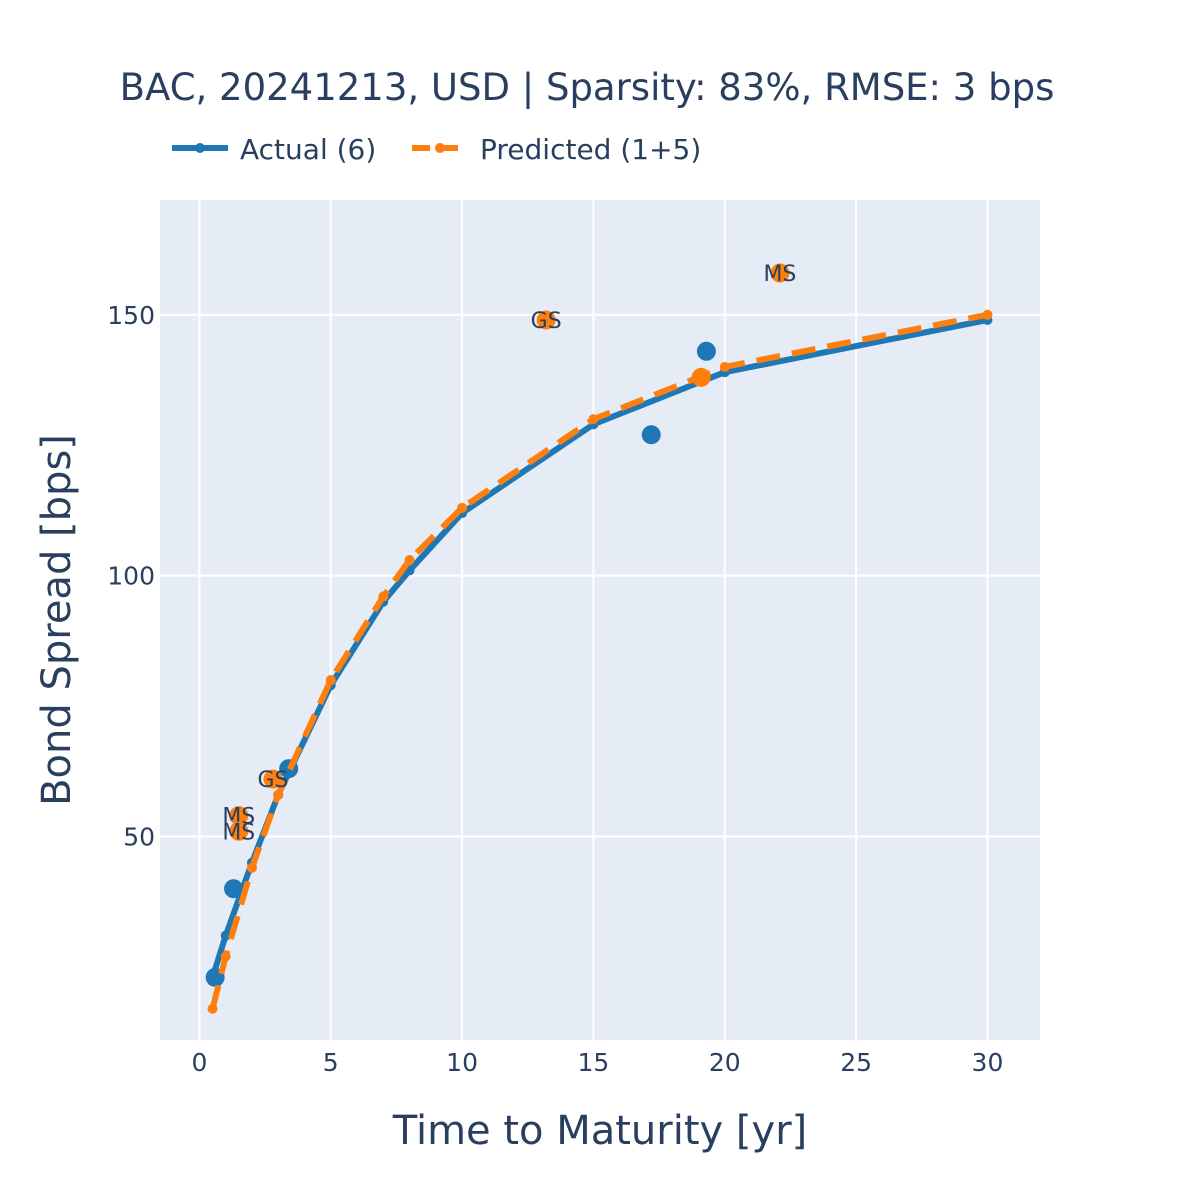  What do you see at coordinates (200, 148) in the screenshot?
I see `legend-marker-actual` at bounding box center [200, 148].